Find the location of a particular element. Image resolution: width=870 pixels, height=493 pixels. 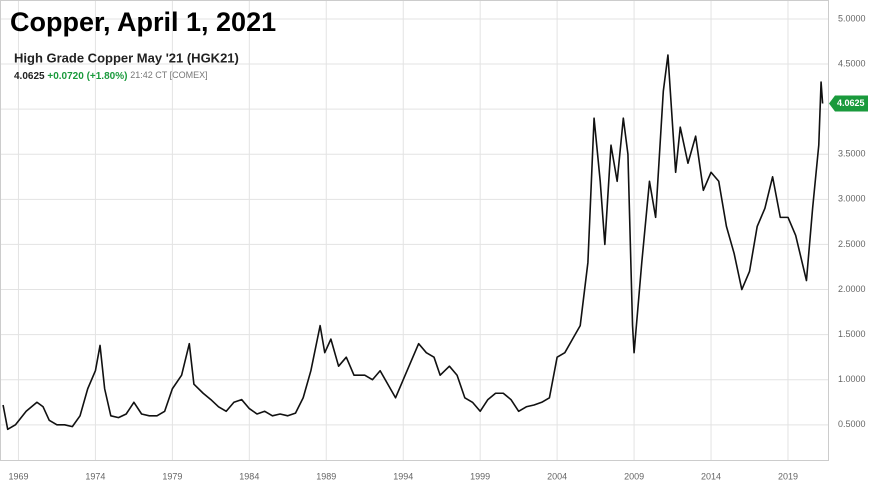

quote-line: 4.0625 +0.0720 (+1.80%) 21:42 CT [COMEX] is located at coordinates (111, 75).